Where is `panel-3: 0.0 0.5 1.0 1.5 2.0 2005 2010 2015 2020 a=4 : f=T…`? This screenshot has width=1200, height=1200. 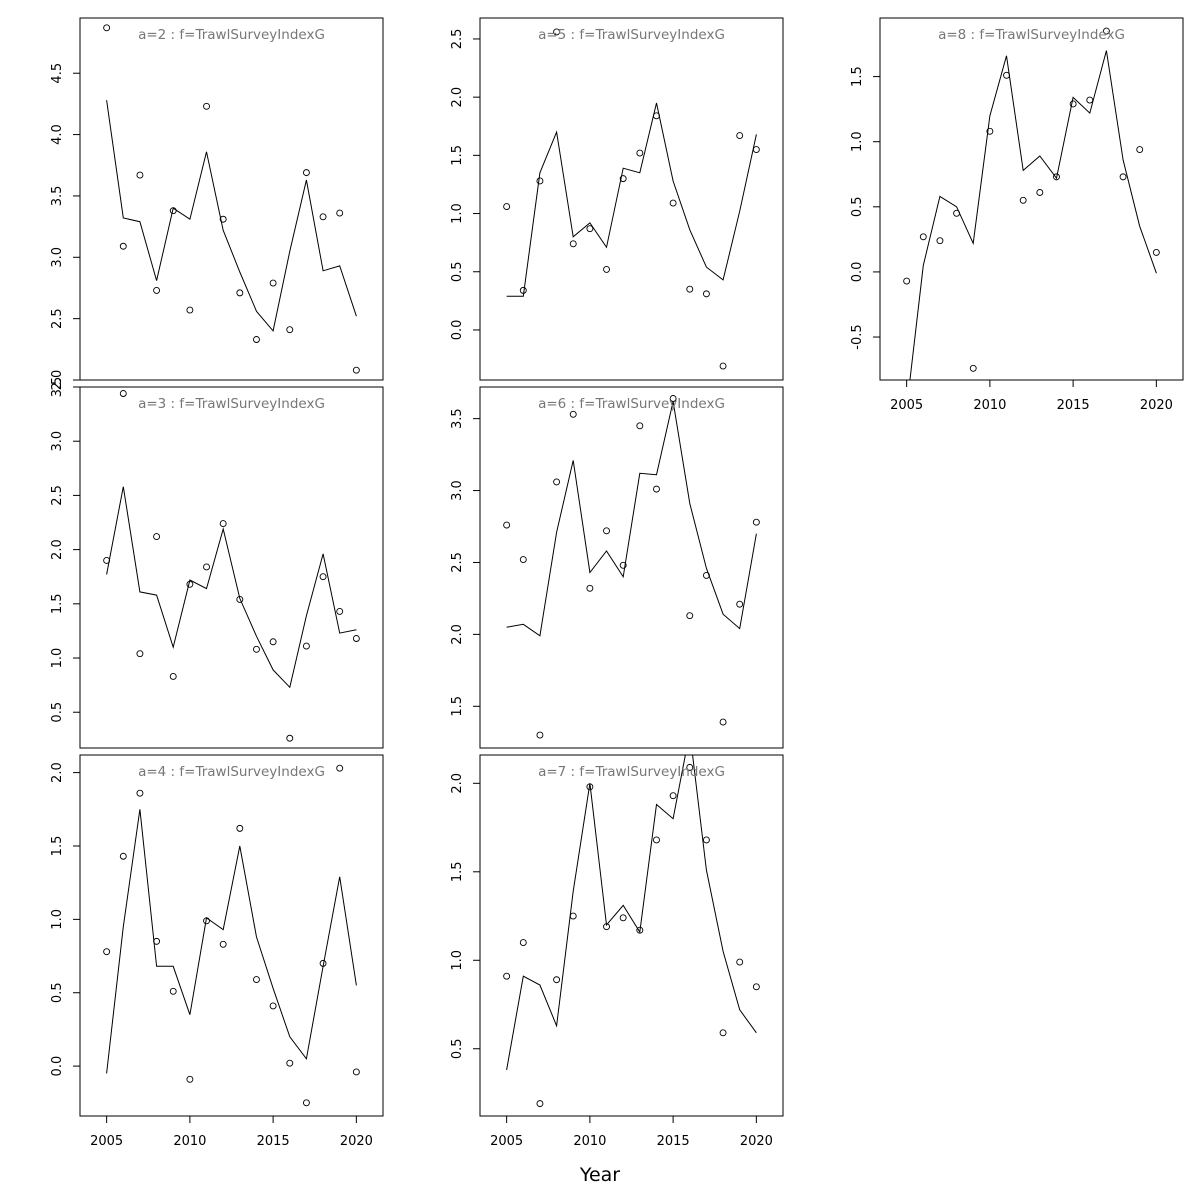 panel-3: 0.0 0.5 1.0 1.5 2.0 2005 2010 2015 2020 a=4 : f=T… is located at coordinates (217, 951).